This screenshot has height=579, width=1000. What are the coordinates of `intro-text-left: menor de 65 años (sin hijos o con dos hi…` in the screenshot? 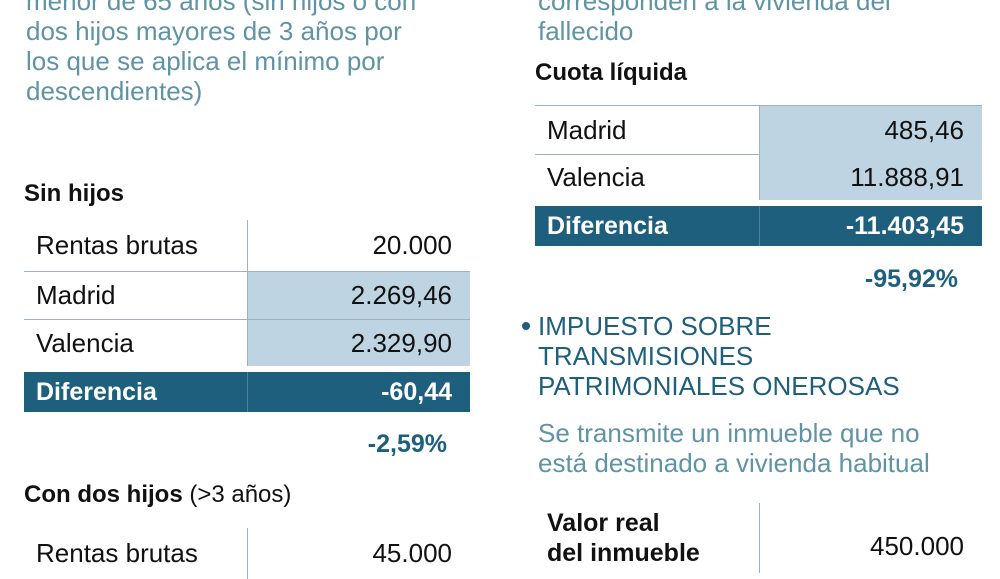 It's located at (221, 53).